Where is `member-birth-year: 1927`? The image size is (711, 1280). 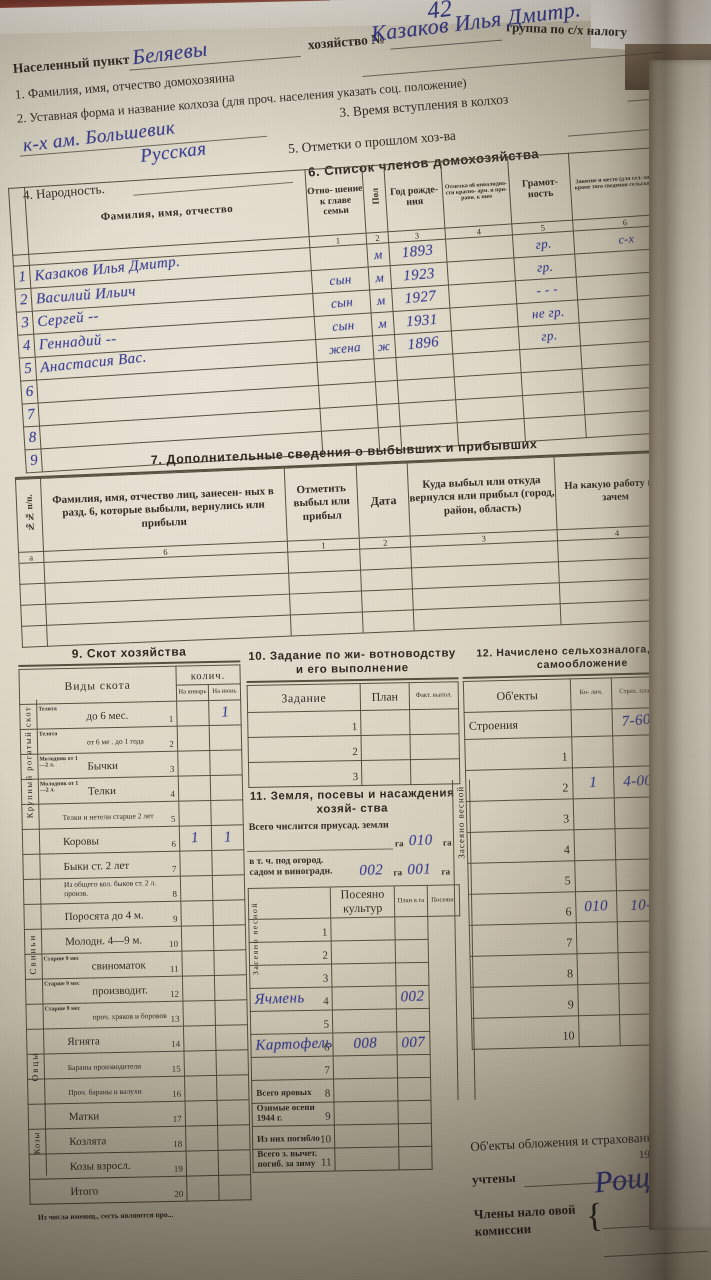 member-birth-year: 1927 is located at coordinates (421, 298).